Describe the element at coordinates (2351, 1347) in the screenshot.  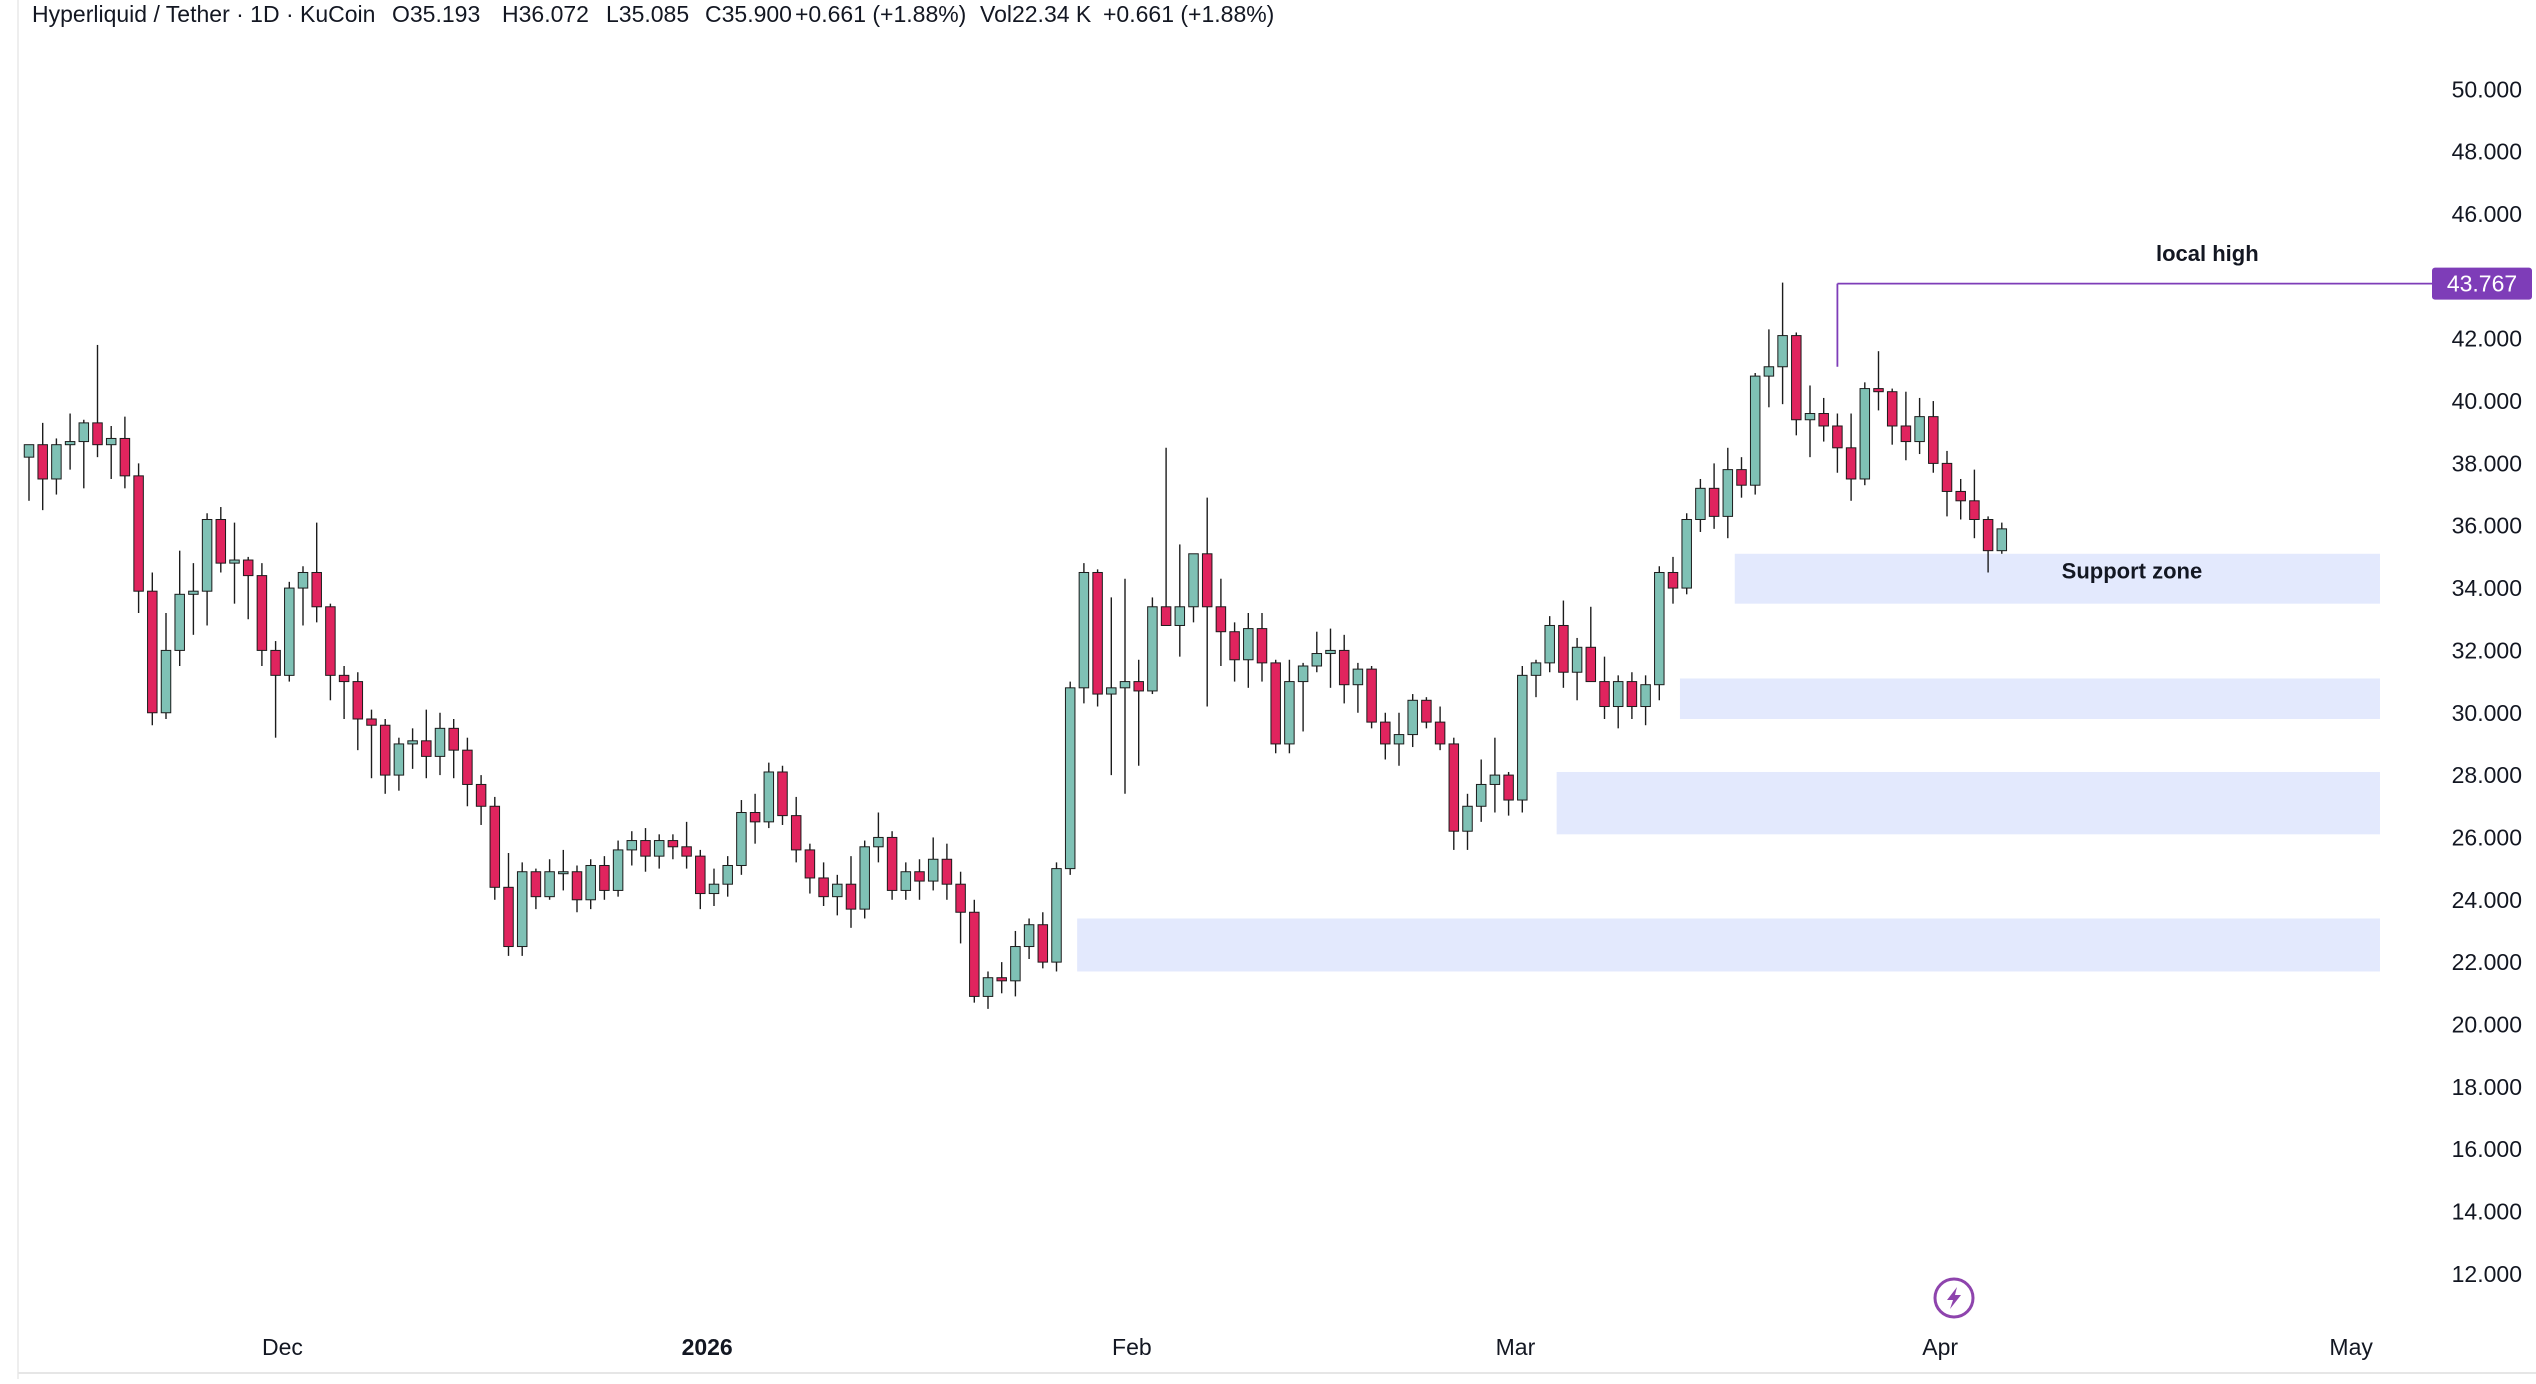
I see `time-tick-label: May` at that location.